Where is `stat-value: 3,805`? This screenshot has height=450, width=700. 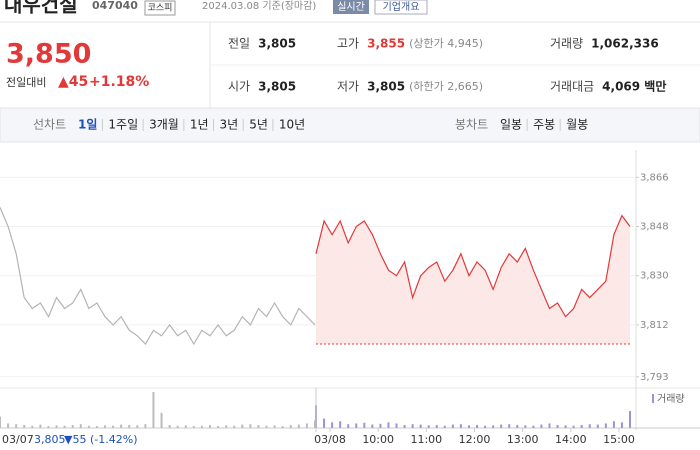
stat-value: 3,805 is located at coordinates (386, 87).